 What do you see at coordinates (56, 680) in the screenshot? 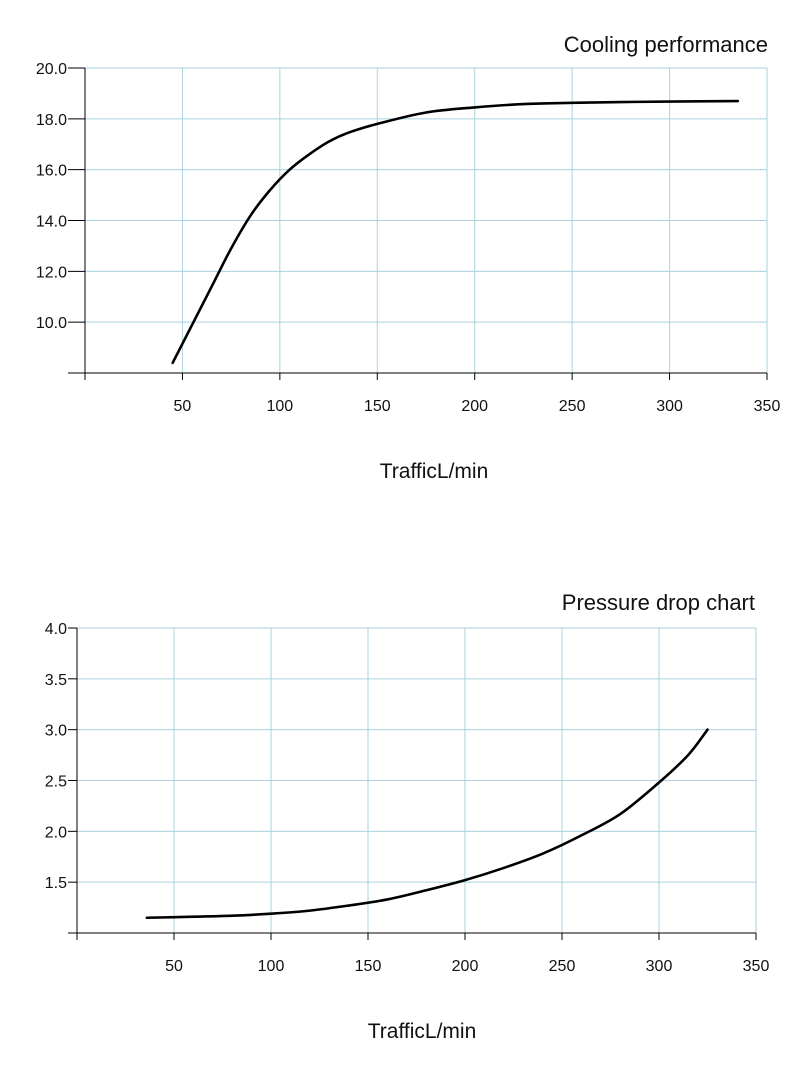
I see `y-tick-label: 3.5` at bounding box center [56, 680].